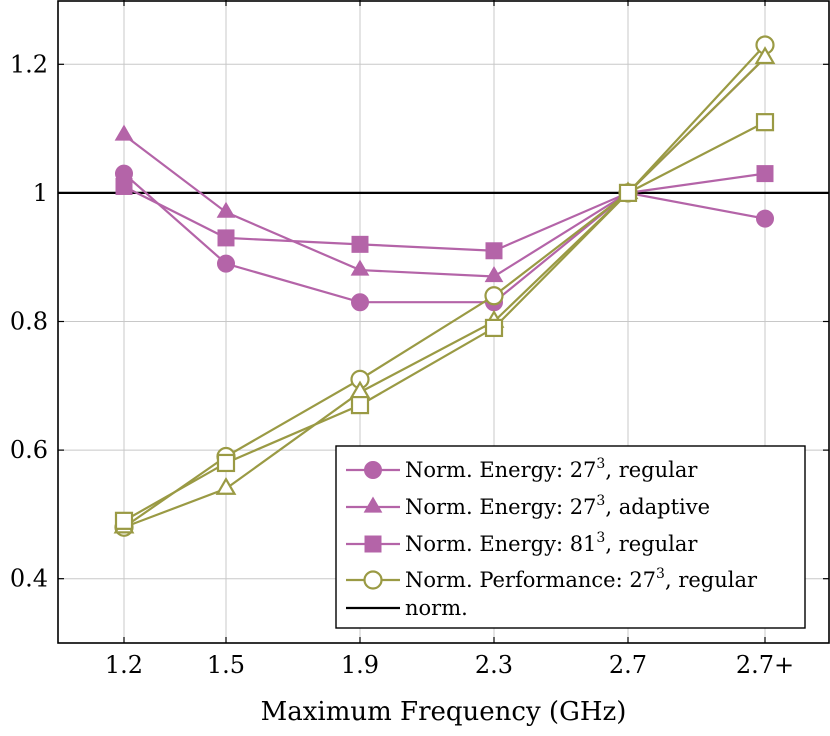 This screenshot has height=736, width=830. What do you see at coordinates (551, 469) in the screenshot?
I see `legend-label: Norm. Energy: 273, regular` at bounding box center [551, 469].